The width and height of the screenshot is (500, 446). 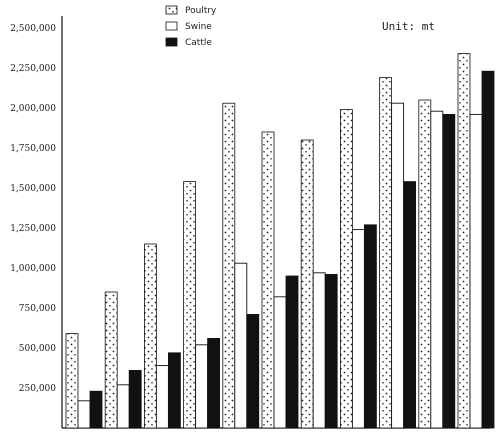 What do you see at coordinates (171, 10) in the screenshot?
I see `legend-swatch-poultry` at bounding box center [171, 10].